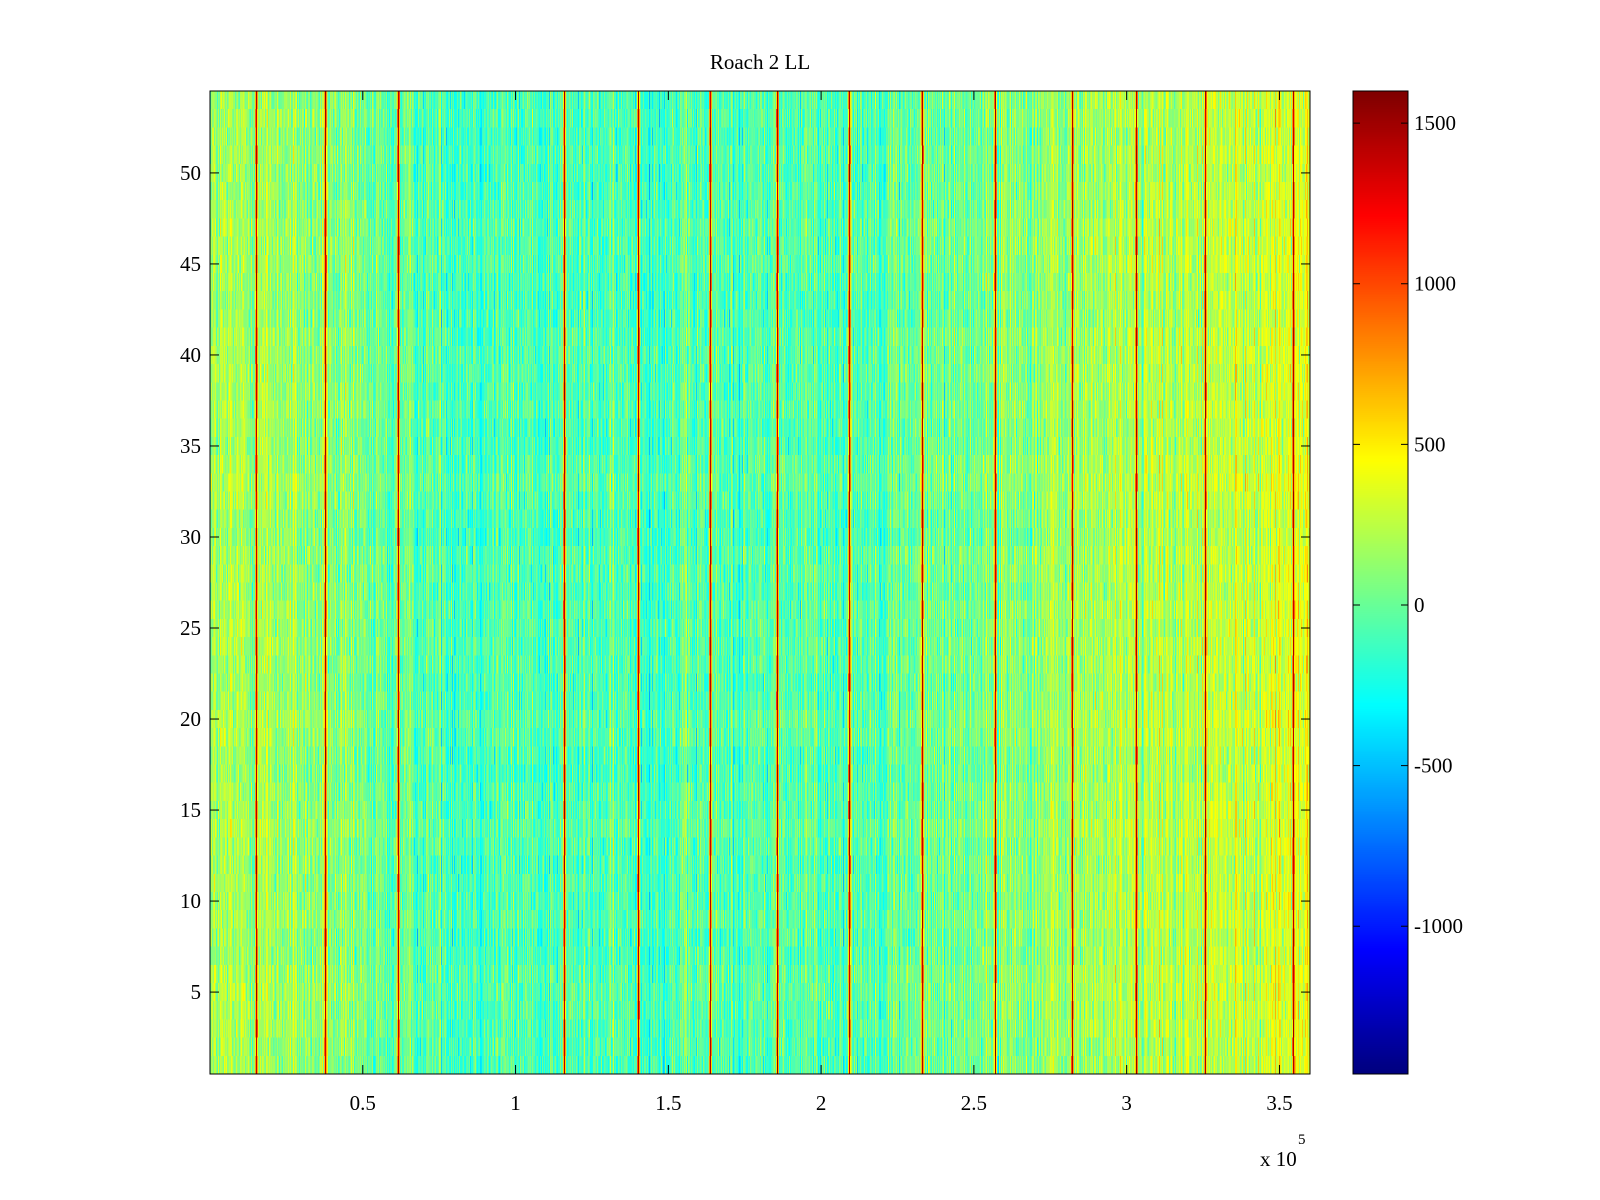  What do you see at coordinates (190, 810) in the screenshot?
I see `y-tick-label: 15` at bounding box center [190, 810].